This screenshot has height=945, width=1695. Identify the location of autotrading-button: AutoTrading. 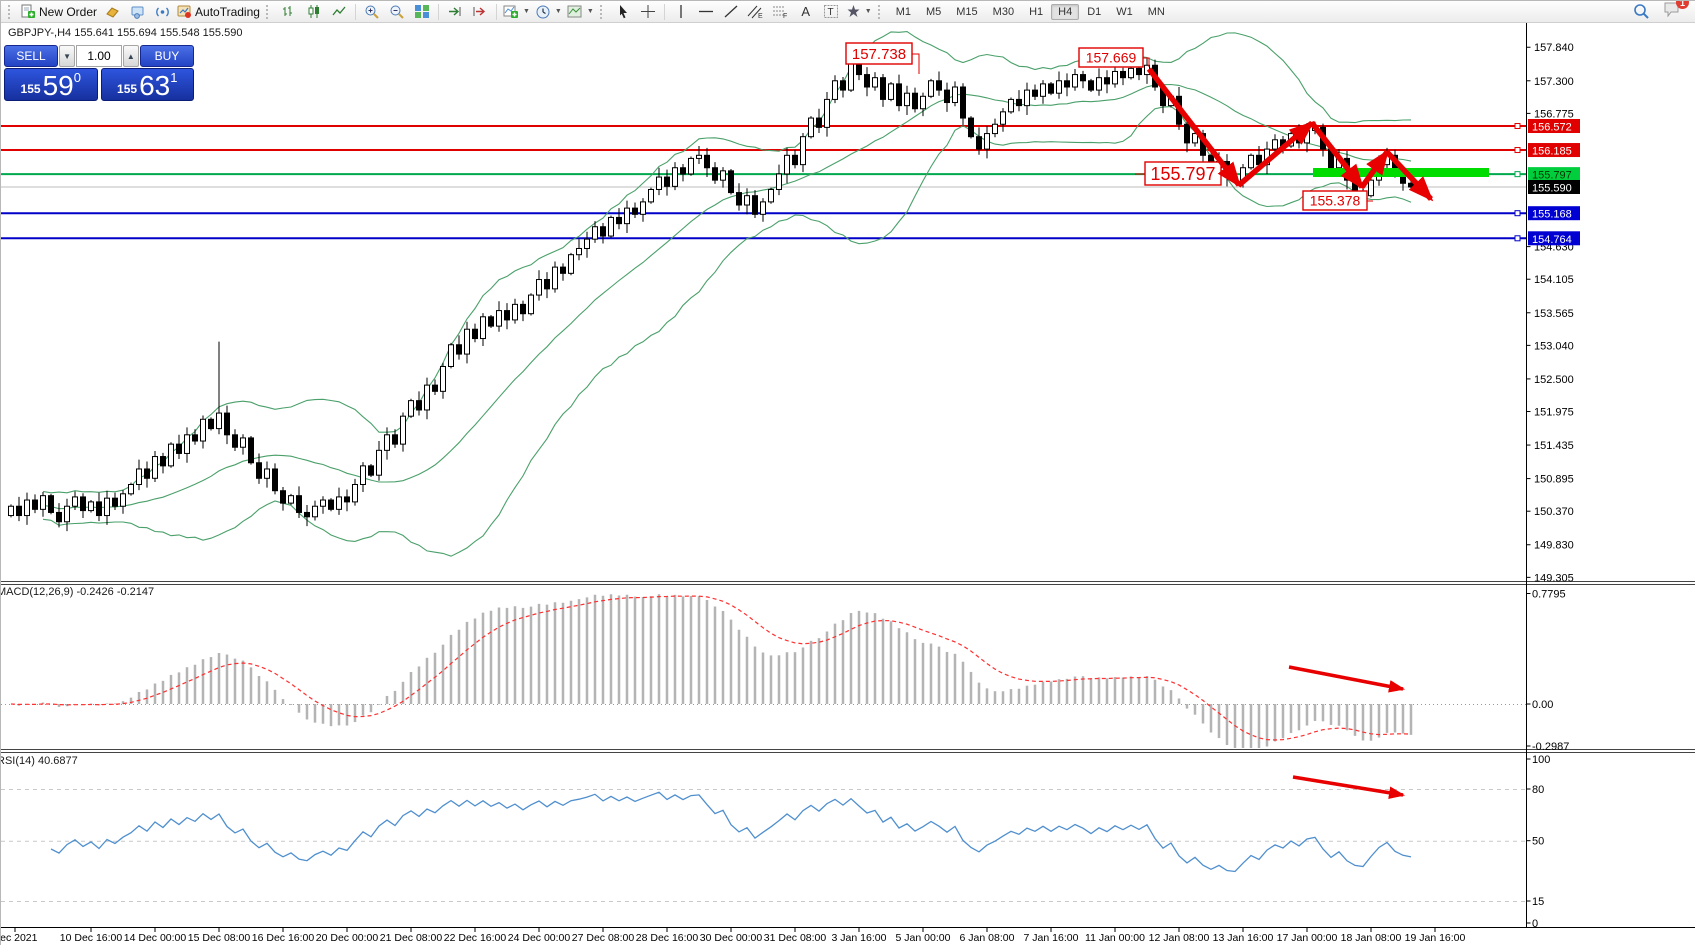
(218, 12).